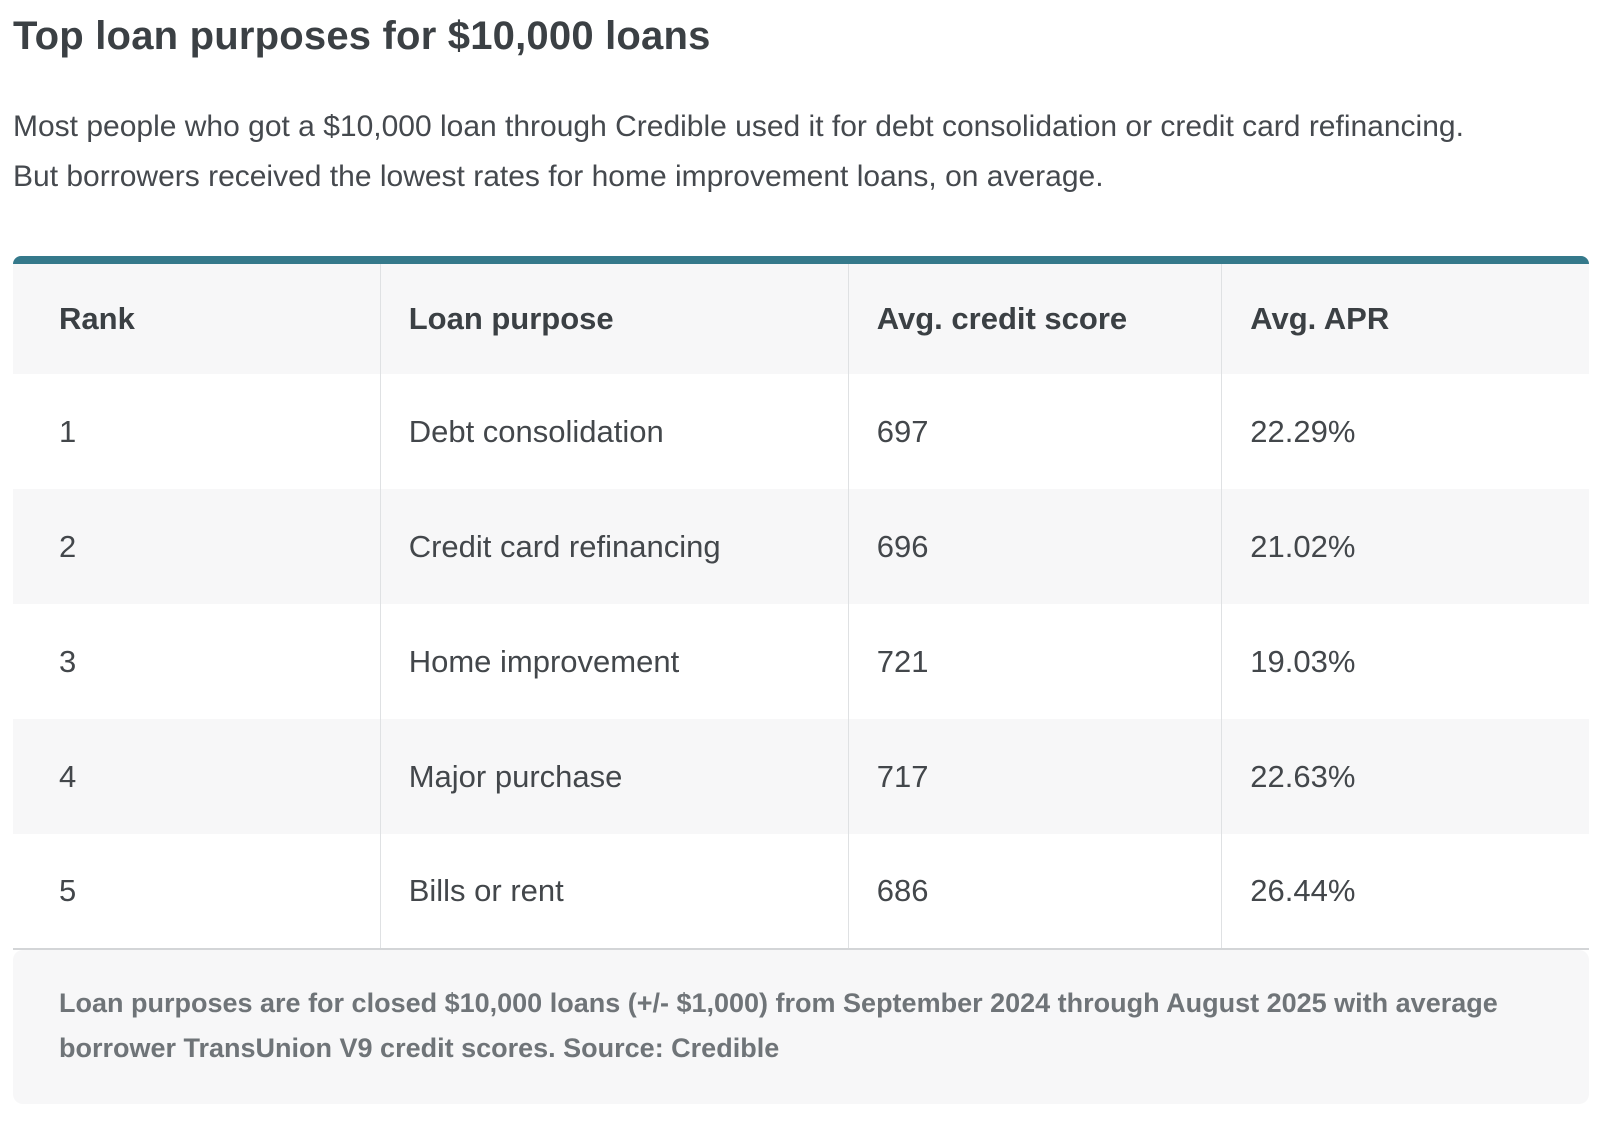  I want to click on table-row: 1 Debt consolidation 697 22.29%, so click(801, 431).